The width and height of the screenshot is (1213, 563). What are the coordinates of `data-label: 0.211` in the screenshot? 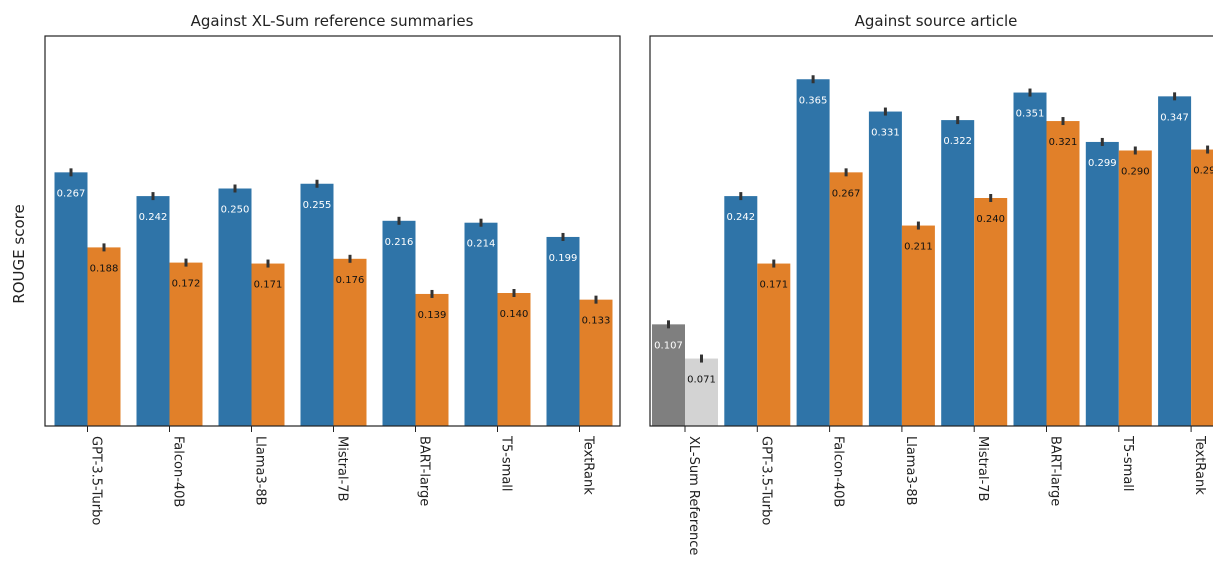 It's located at (918, 247).